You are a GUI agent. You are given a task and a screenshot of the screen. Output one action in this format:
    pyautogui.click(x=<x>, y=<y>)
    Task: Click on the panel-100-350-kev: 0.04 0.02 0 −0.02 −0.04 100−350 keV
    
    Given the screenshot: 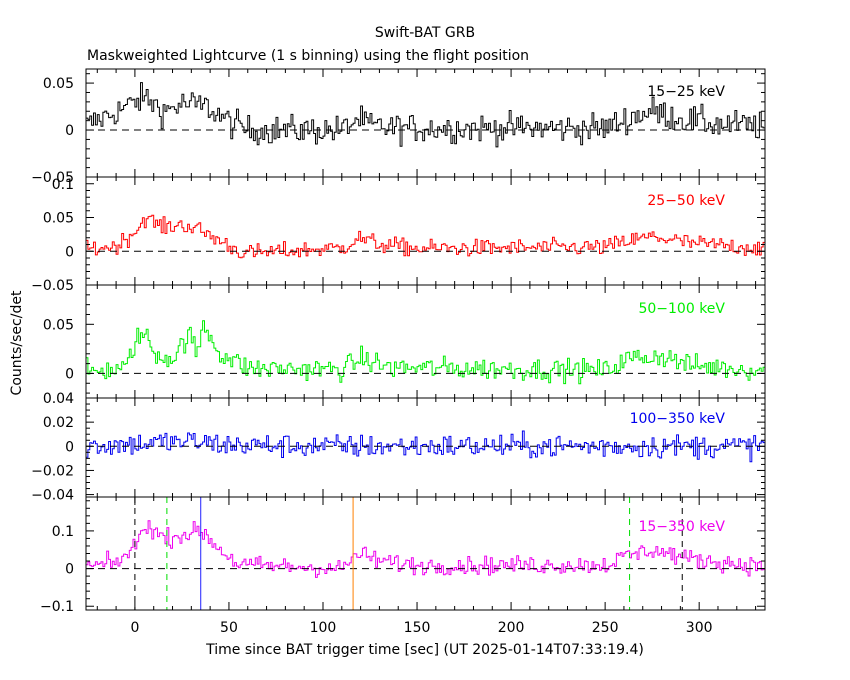 What is the action you would take?
    pyautogui.click(x=398, y=447)
    